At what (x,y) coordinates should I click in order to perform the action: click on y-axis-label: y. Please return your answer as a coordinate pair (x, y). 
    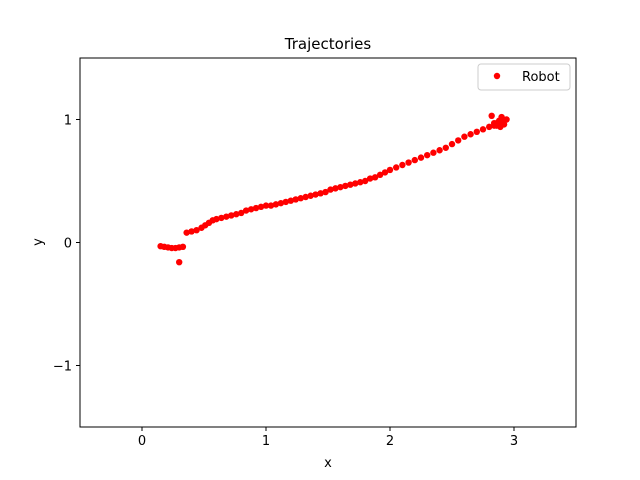
    Looking at the image, I should click on (38, 242).